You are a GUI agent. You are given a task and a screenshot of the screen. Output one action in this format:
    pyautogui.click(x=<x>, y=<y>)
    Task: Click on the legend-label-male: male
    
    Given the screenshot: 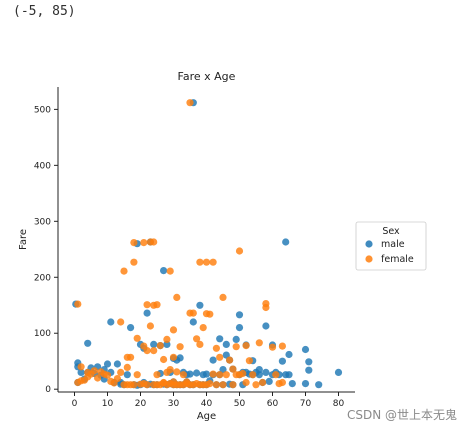 What is the action you would take?
    pyautogui.click(x=393, y=244)
    